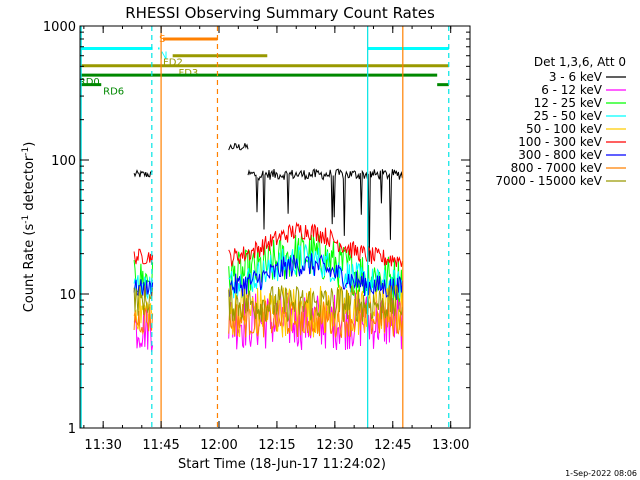  Describe the element at coordinates (29, 185) in the screenshot. I see `y-axis-label-mid: detector` at that location.